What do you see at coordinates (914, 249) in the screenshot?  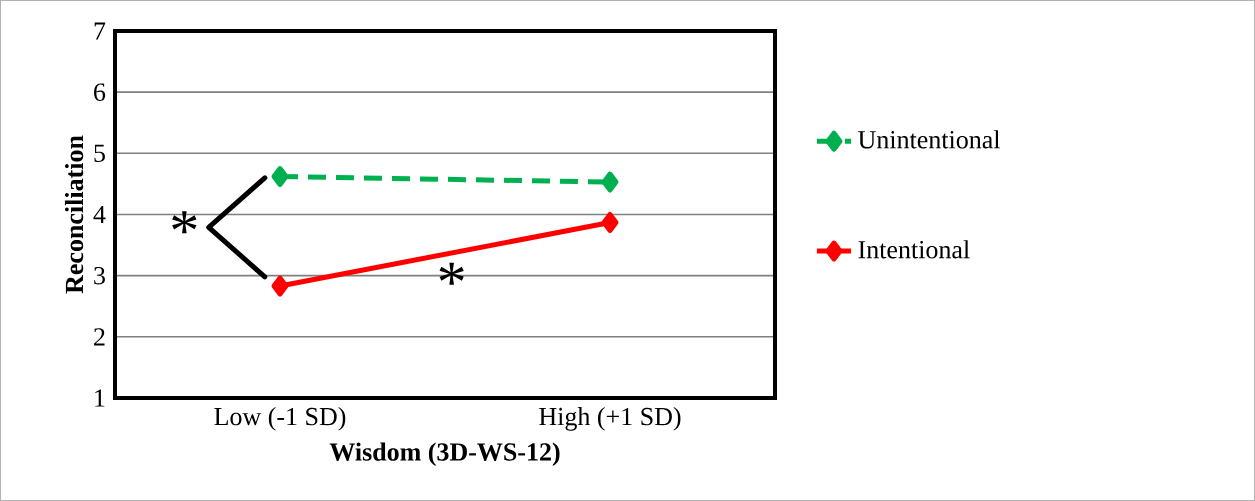 I see `legend-label: Intentional` at bounding box center [914, 249].